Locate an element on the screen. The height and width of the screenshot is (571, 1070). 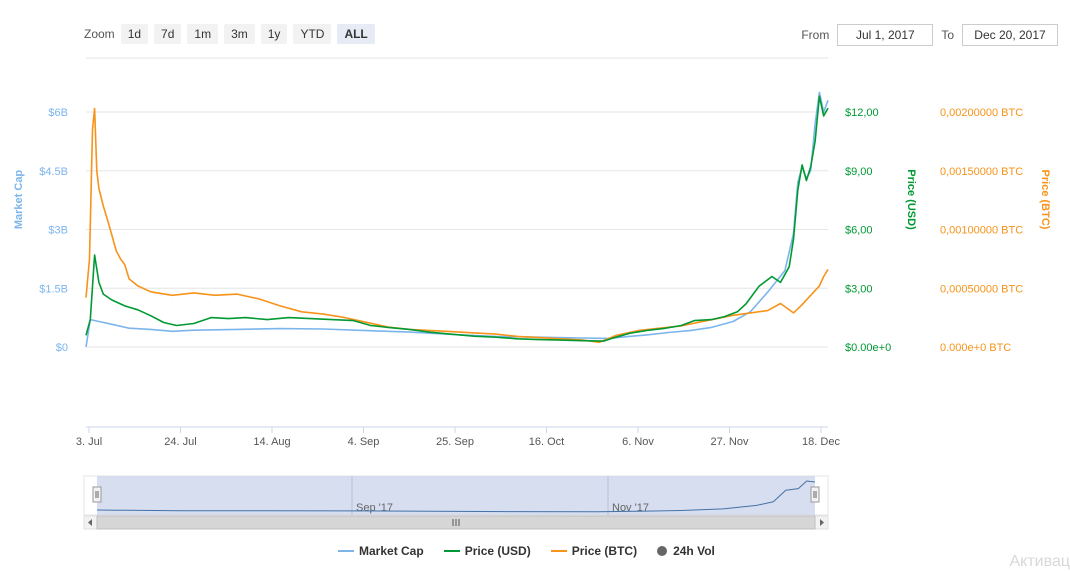
legend-price-btc-label: Price (BTC) is located at coordinates (604, 551).